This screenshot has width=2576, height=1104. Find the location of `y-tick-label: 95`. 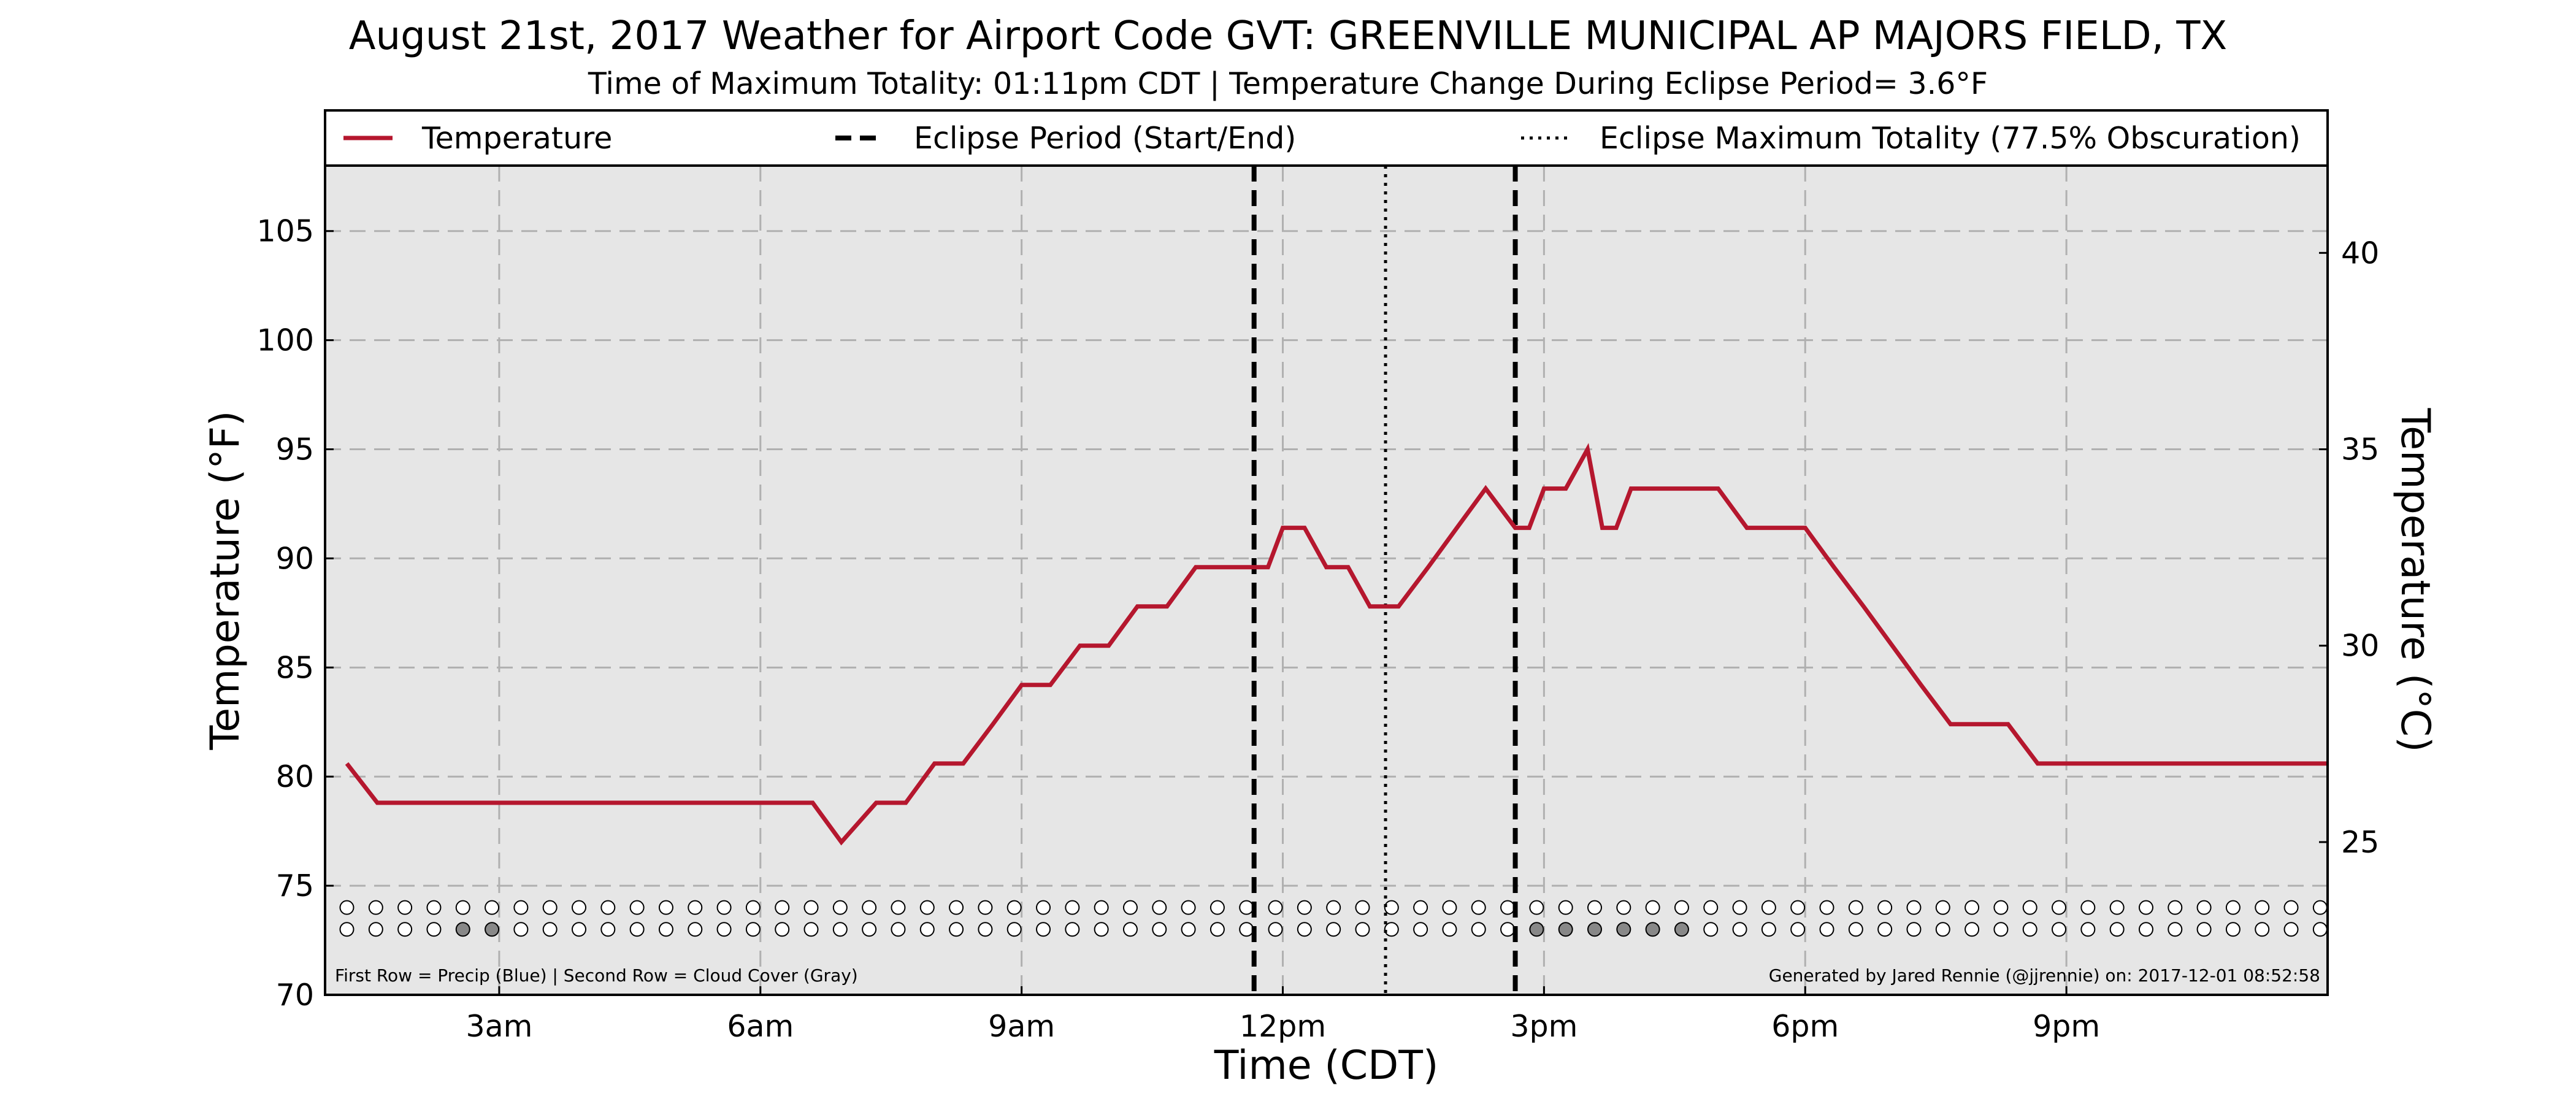

y-tick-label: 95 is located at coordinates (295, 449).